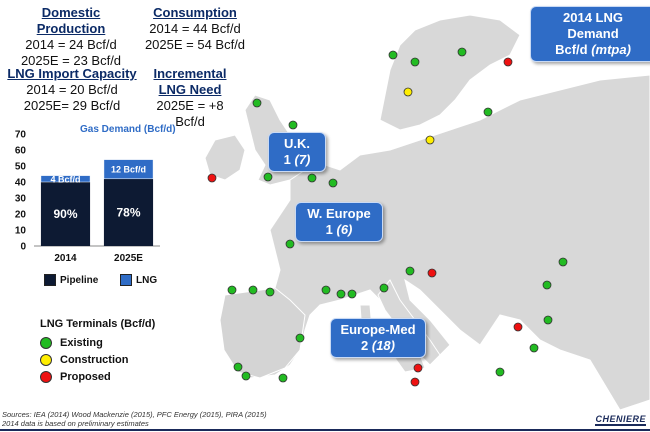 This screenshot has width=650, height=432. What do you see at coordinates (81, 343) in the screenshot?
I see `terminal-existing-label: Existing` at bounding box center [81, 343].